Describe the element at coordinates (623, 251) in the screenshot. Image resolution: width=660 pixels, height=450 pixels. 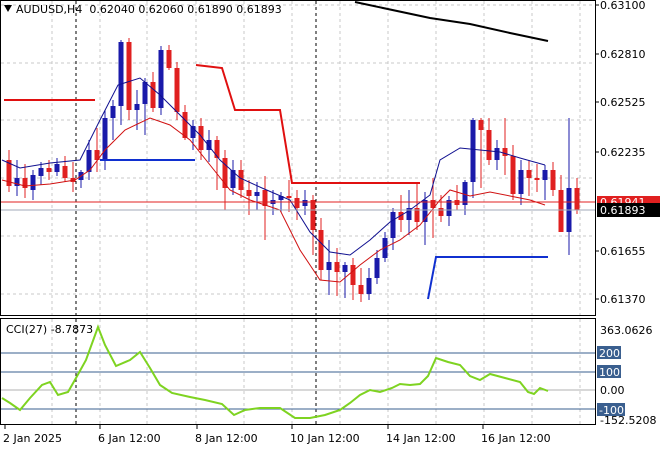
I see `price-tick-label: 0.61655` at that location.